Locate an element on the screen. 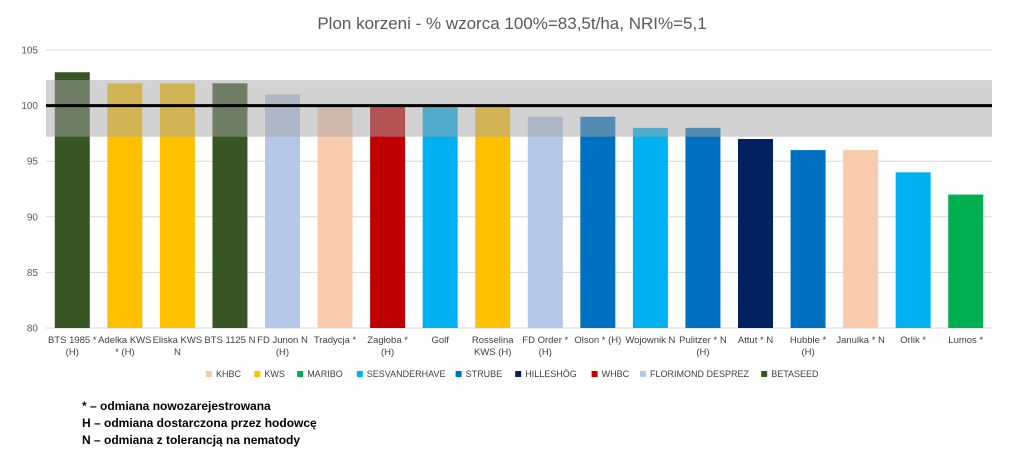 This screenshot has height=462, width=1024. x-tick-label: * (H) is located at coordinates (125, 352).